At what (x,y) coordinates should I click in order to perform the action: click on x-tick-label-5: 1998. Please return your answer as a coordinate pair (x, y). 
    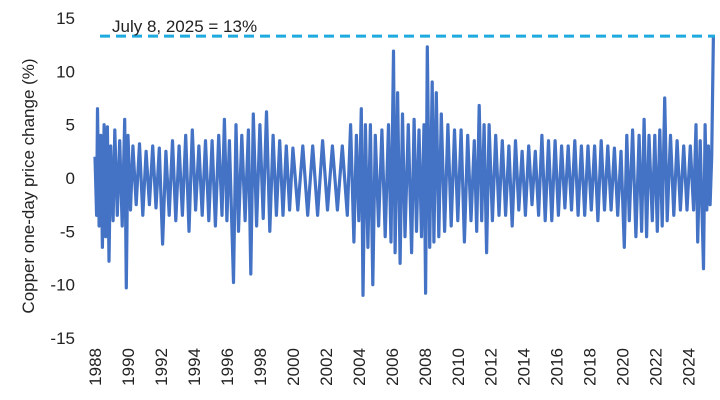
    Looking at the image, I should click on (260, 367).